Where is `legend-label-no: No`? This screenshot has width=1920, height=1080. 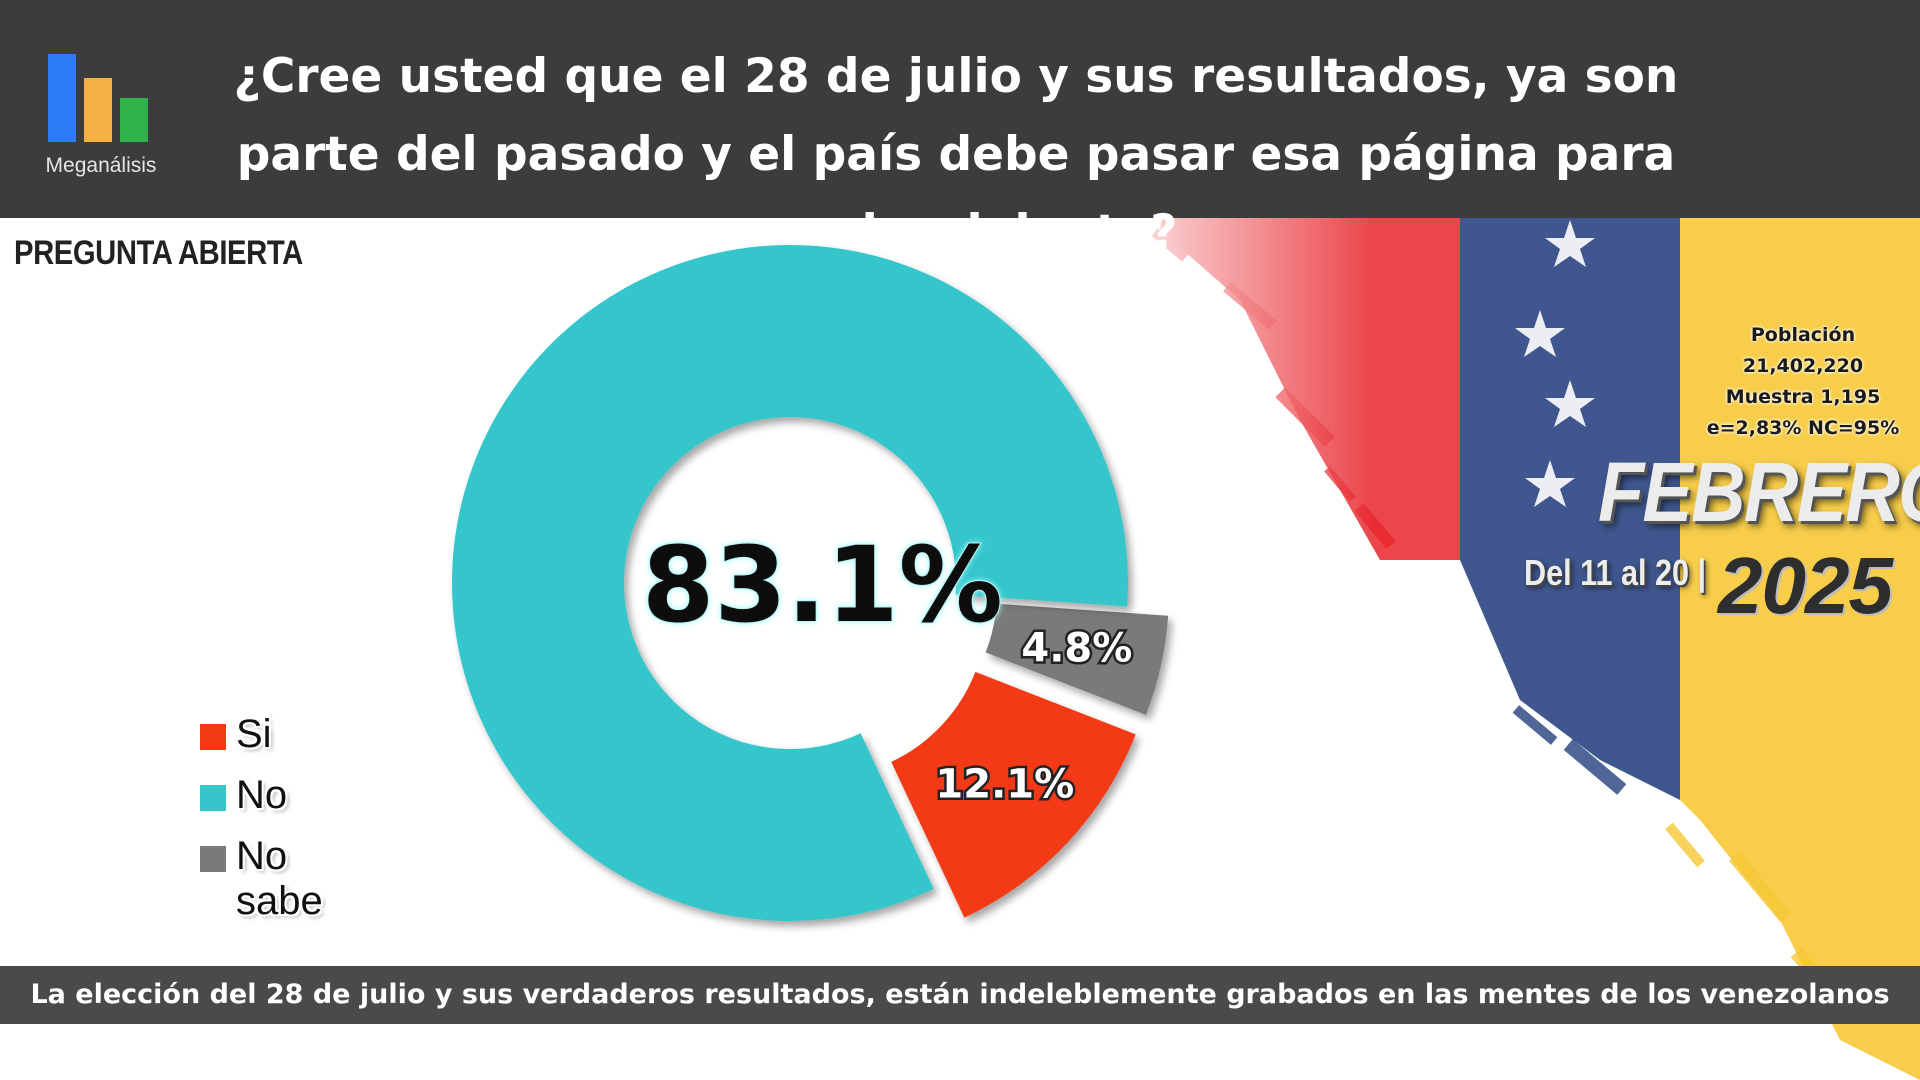
legend-label-no: No is located at coordinates (262, 795).